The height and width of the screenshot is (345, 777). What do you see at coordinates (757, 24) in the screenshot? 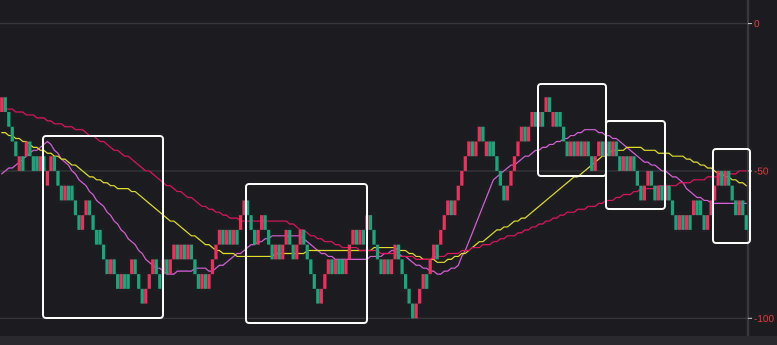
I see `y-tick-label: 0` at bounding box center [757, 24].